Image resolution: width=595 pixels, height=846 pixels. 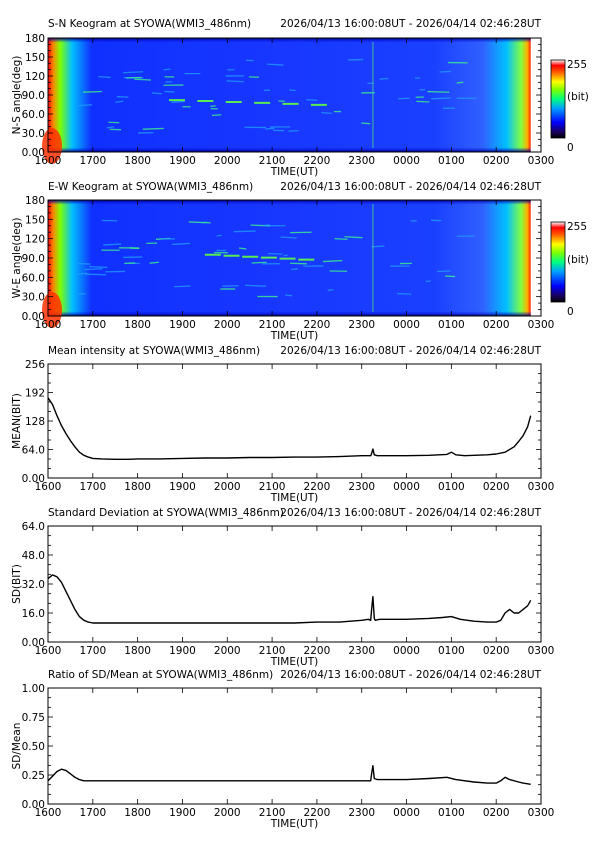 I want to click on colorbar-unit-label: (bit), so click(x=578, y=97).